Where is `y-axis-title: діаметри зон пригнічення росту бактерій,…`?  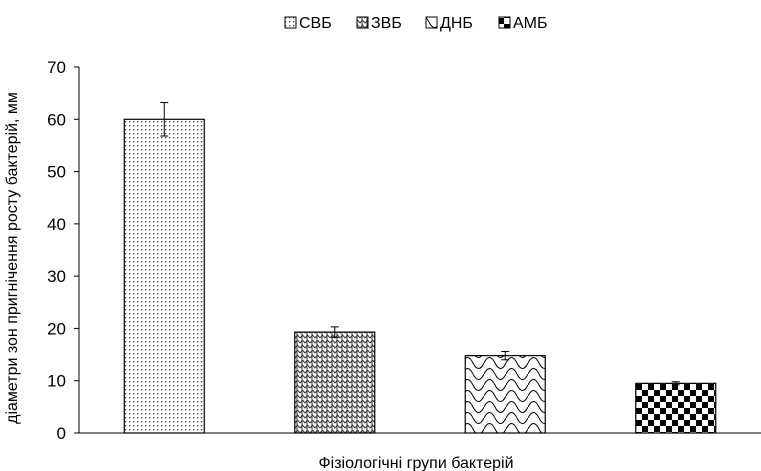 y-axis-title: діаметри зон пригнічення росту бактерій,… is located at coordinates (12, 258).